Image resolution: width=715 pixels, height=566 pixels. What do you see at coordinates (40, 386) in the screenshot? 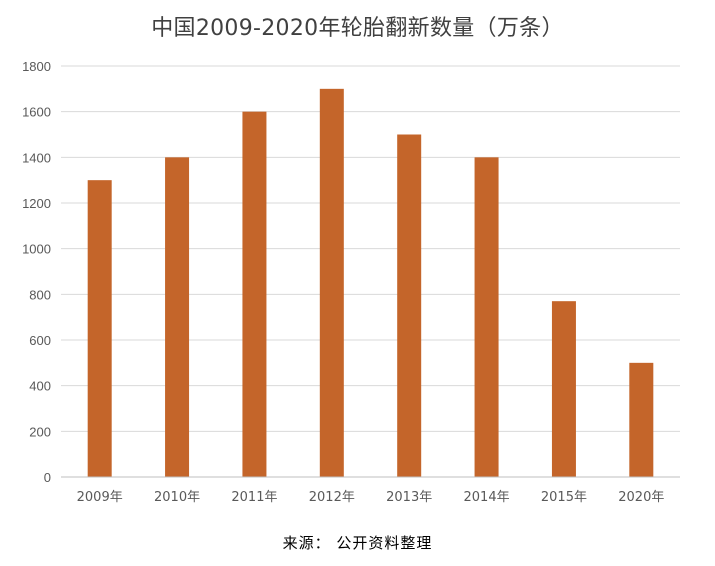
I see `y-tick-label: 400` at bounding box center [40, 386].